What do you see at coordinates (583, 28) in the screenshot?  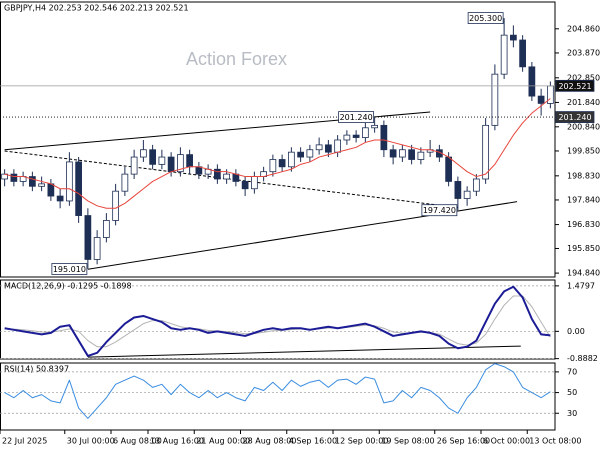 I see `y-tick-label: 204.860` at bounding box center [583, 28].